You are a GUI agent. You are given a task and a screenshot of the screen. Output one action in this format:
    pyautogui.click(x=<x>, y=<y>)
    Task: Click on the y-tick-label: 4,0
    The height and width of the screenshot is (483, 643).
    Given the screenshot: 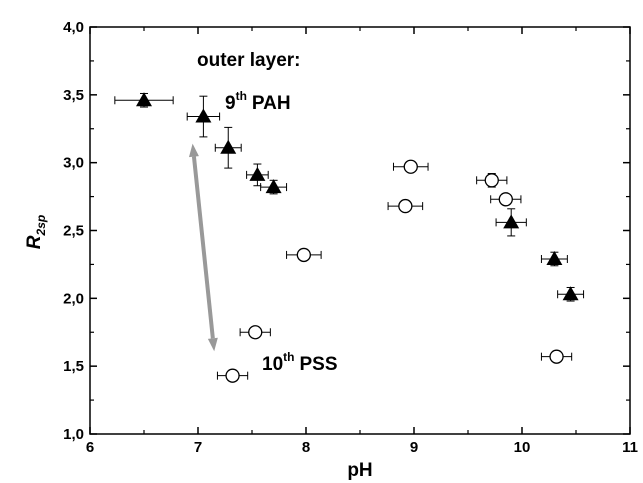 What is the action you would take?
    pyautogui.click(x=73, y=27)
    